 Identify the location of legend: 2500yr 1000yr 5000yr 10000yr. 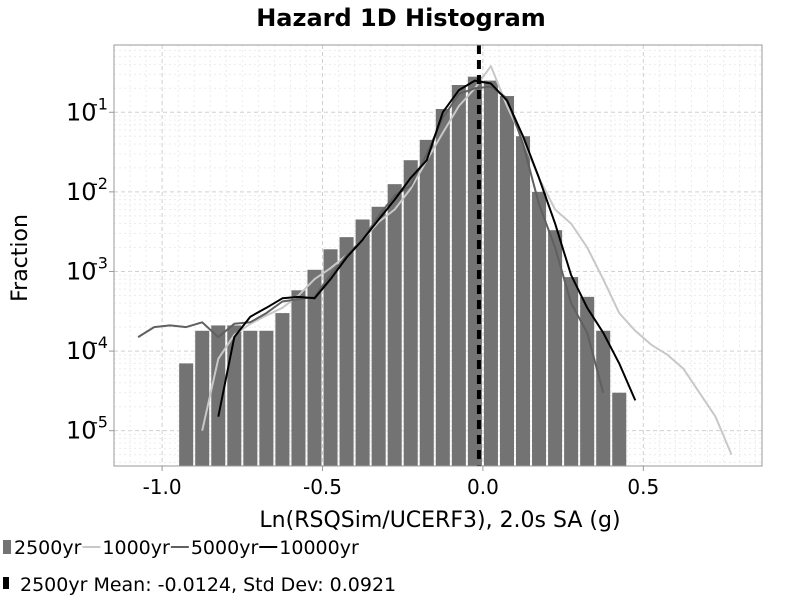
(181, 548).